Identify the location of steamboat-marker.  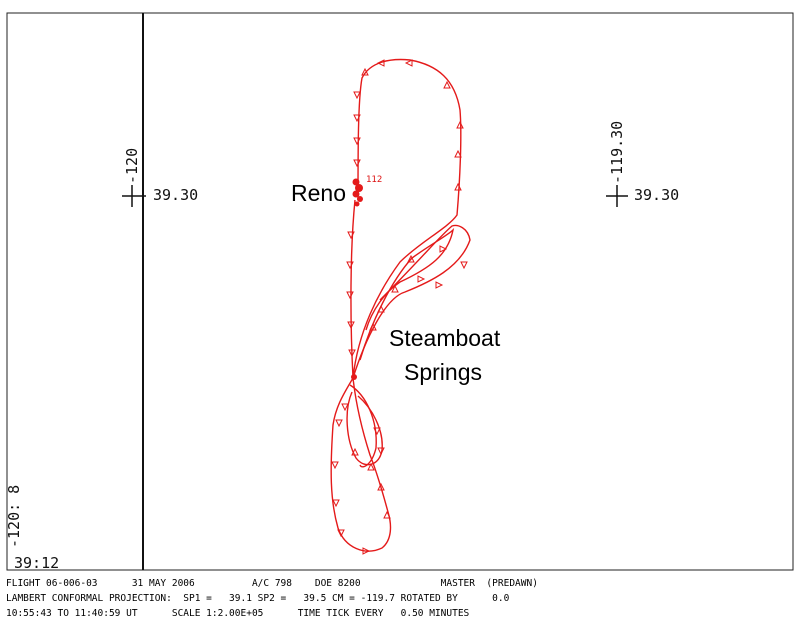
(354, 377).